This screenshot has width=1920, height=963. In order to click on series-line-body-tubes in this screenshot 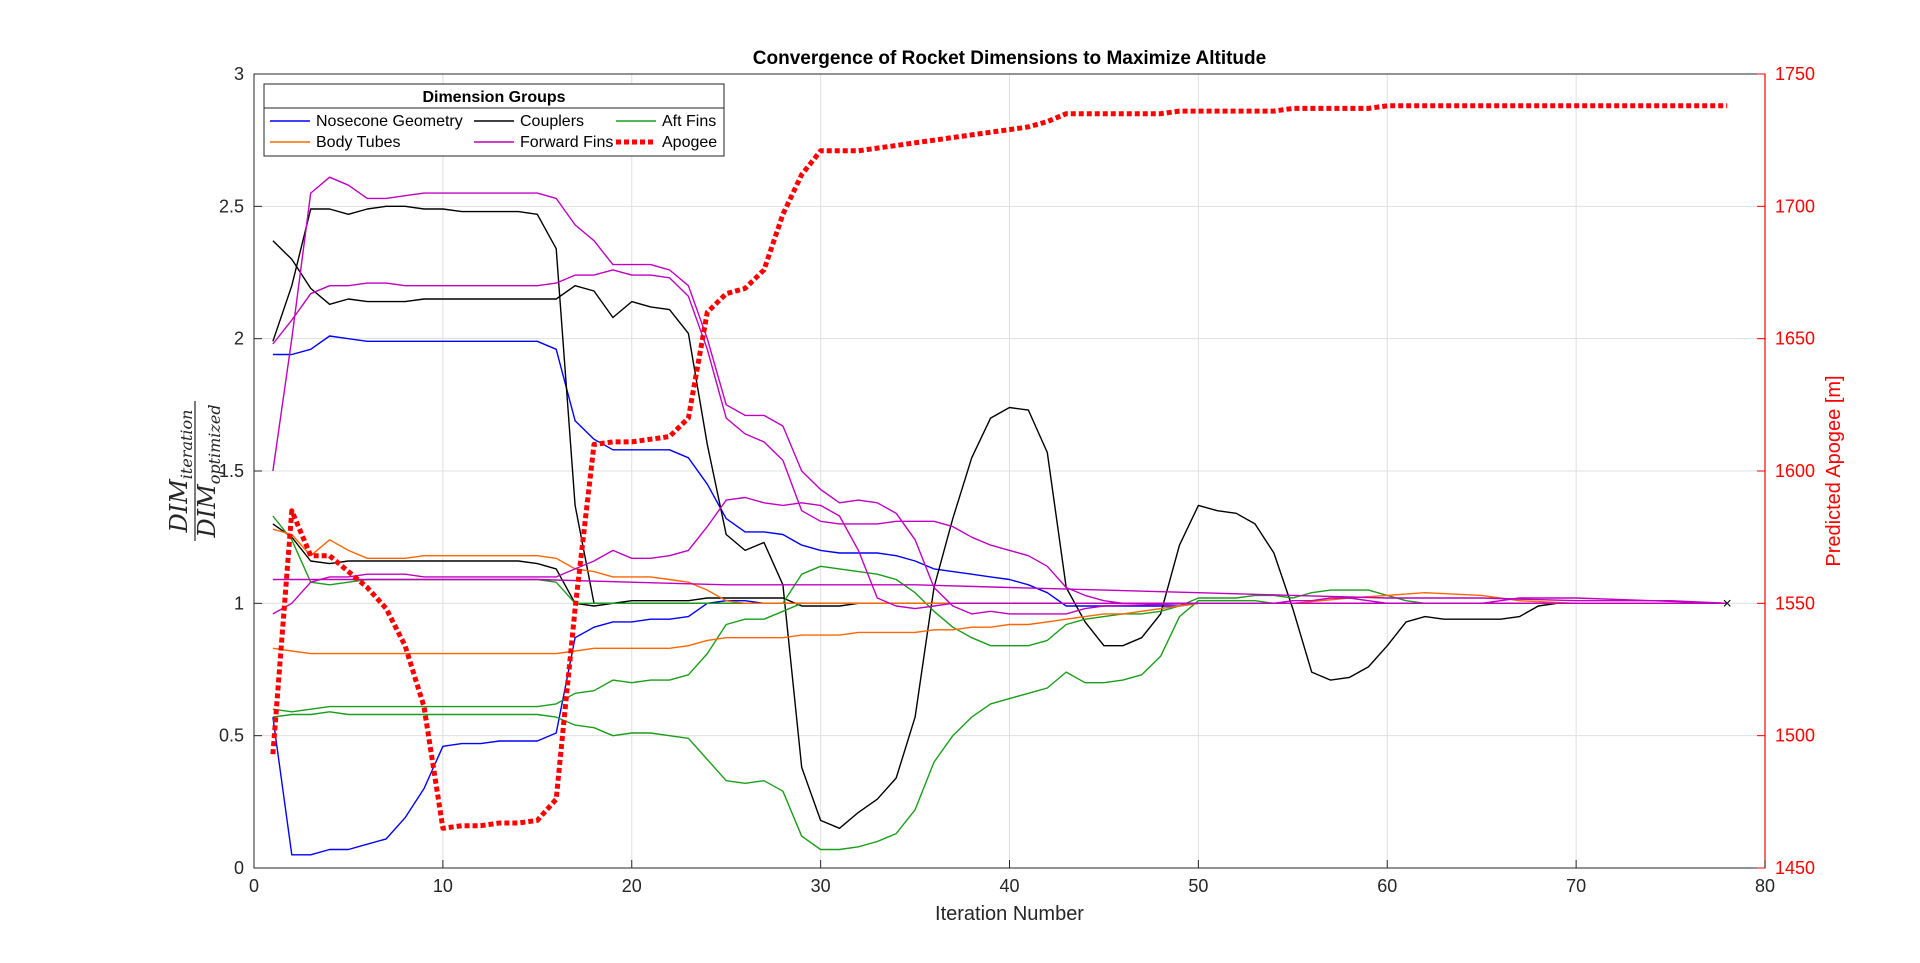, I will do `click(1000, 623)`.